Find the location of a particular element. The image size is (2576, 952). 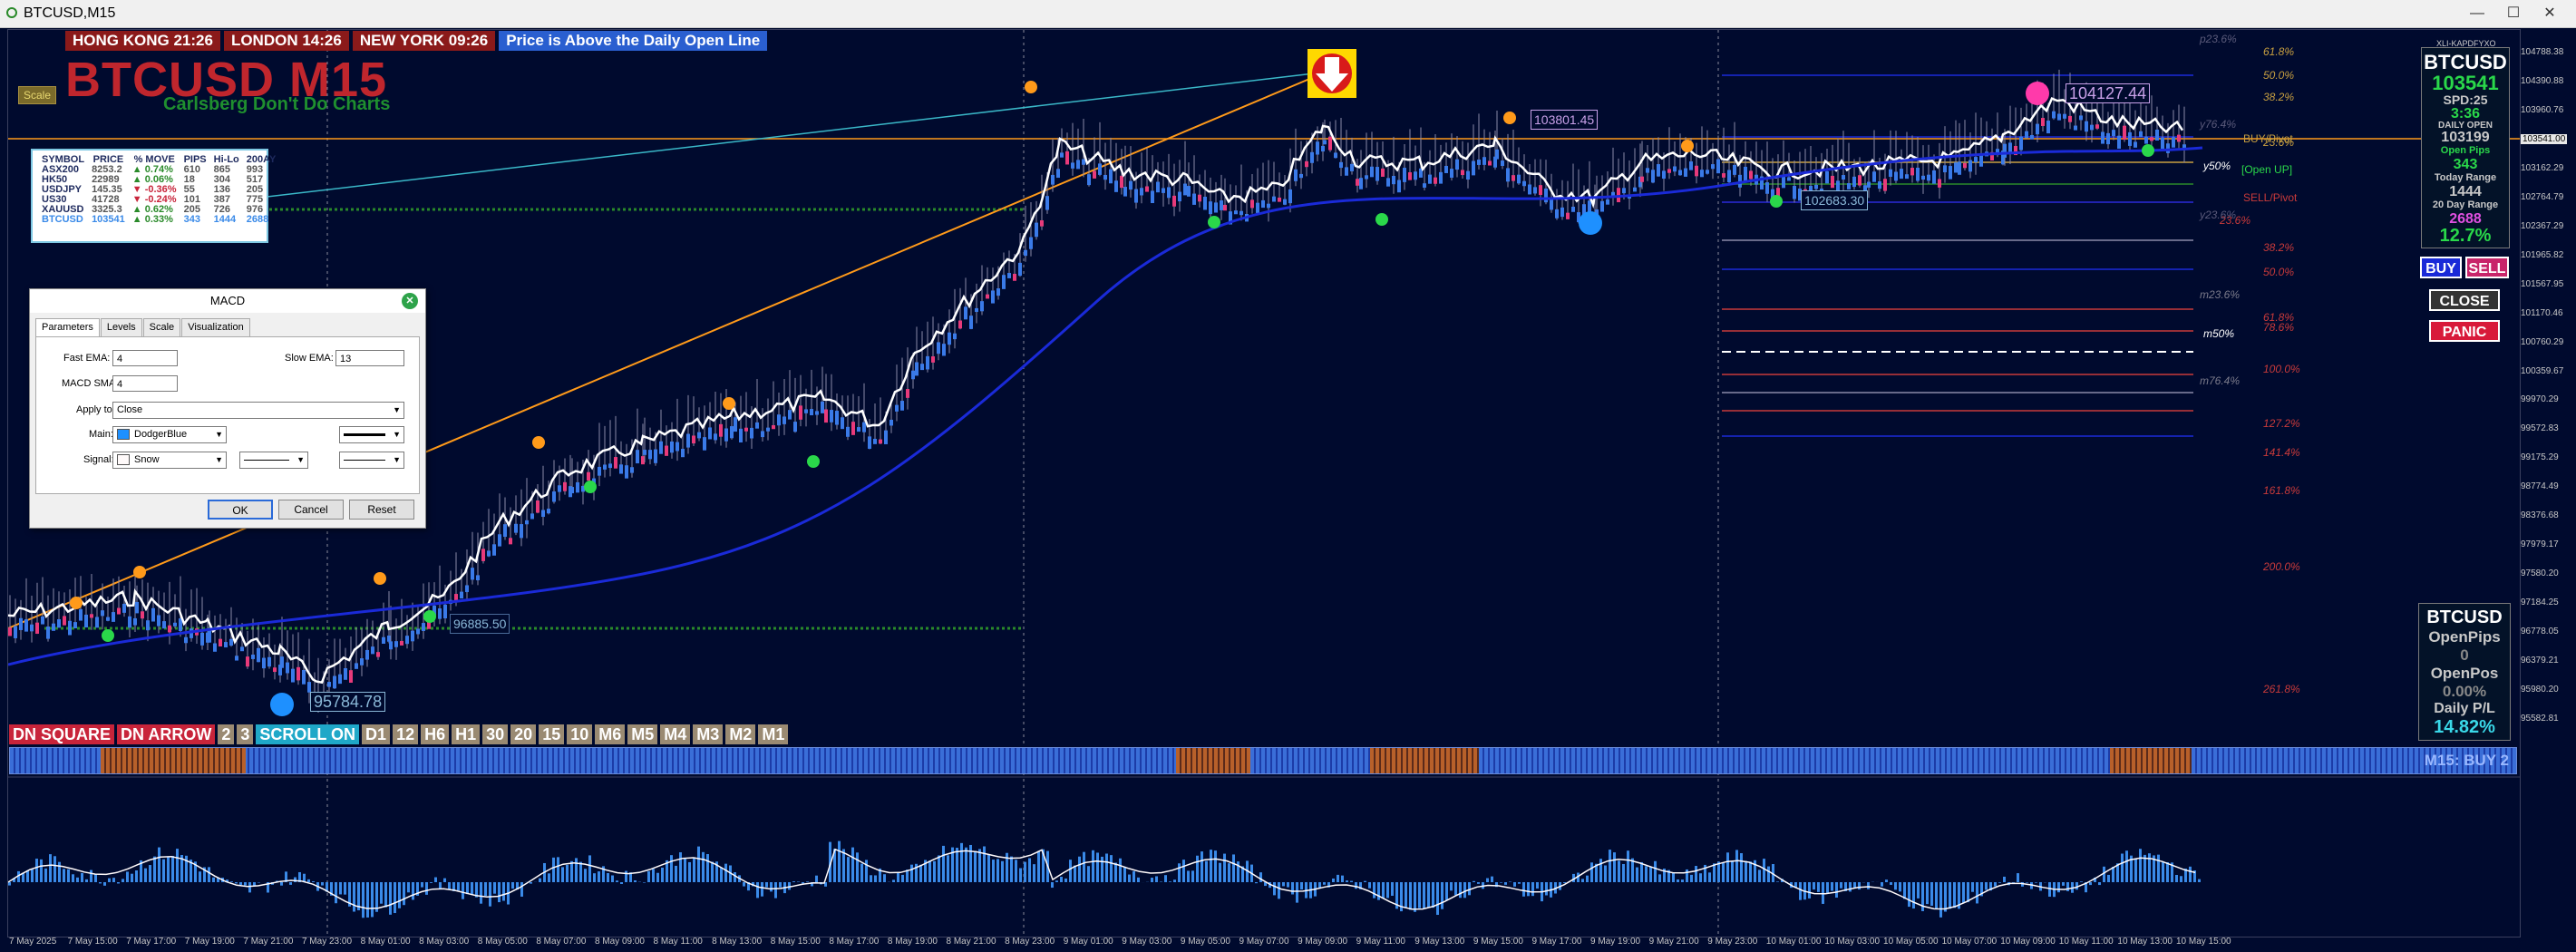

timeframe-button-m1: M1 is located at coordinates (773, 734).